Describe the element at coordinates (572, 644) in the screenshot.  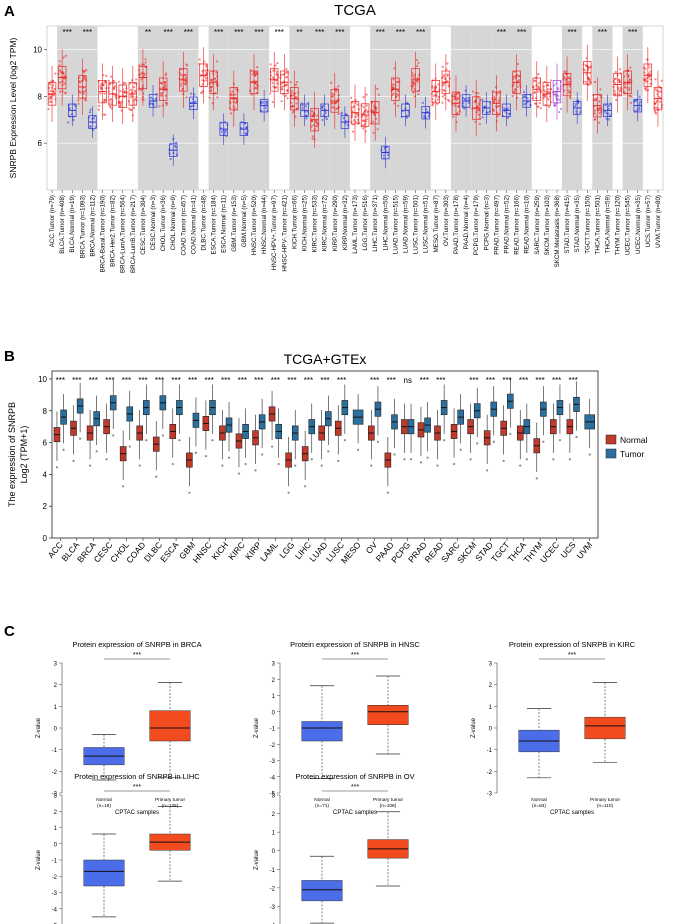
I see `panel-c-title: Protein expression of SNRPB in KIRC` at that location.